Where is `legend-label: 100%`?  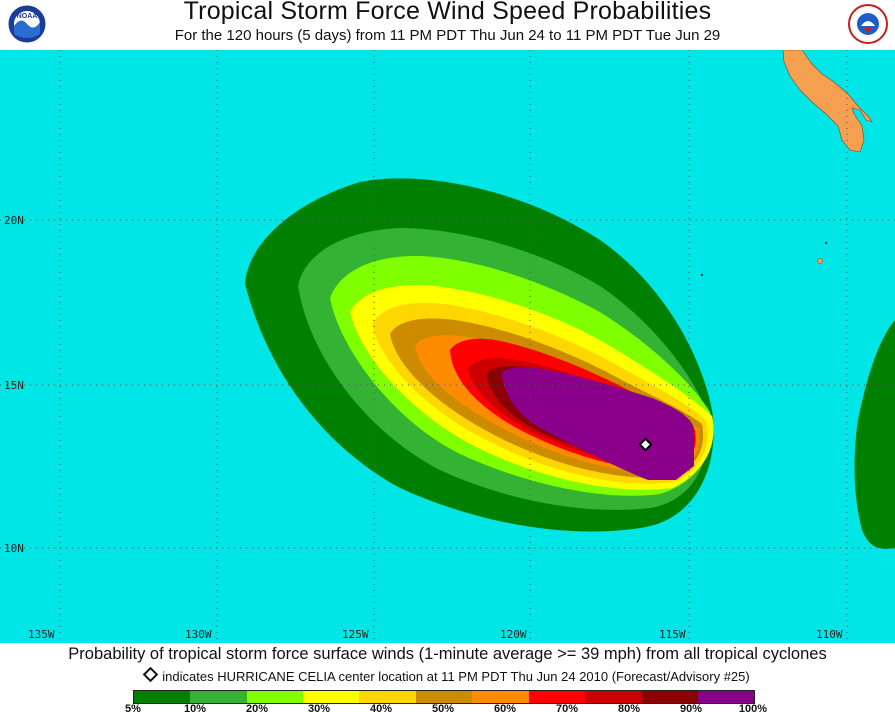 legend-label: 100% is located at coordinates (753, 709).